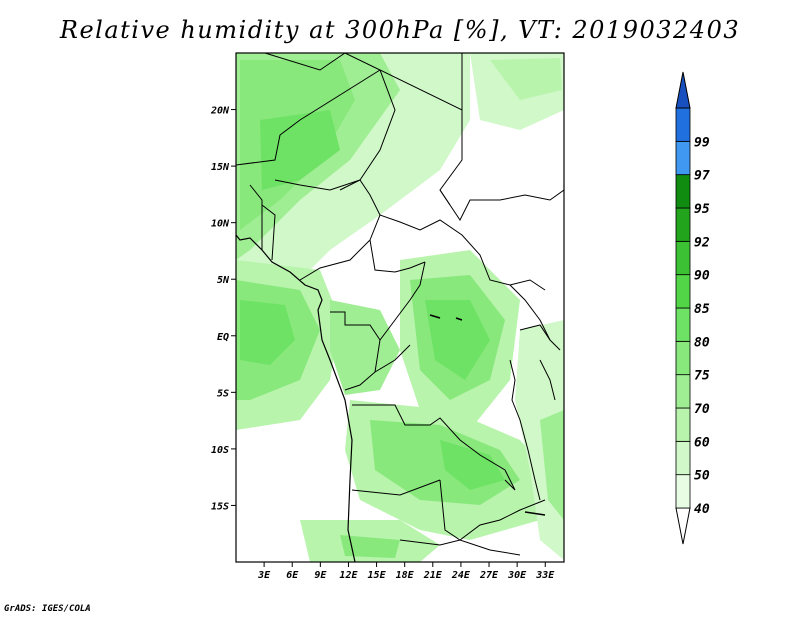 Image resolution: width=800 pixels, height=618 pixels. I want to click on colorbar-label: 97, so click(702, 176).